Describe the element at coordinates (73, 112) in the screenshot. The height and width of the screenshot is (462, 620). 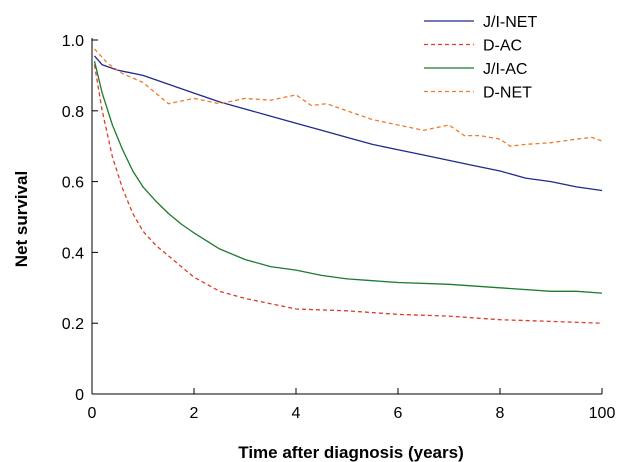
I see `y-tick-label: 0.8` at that location.